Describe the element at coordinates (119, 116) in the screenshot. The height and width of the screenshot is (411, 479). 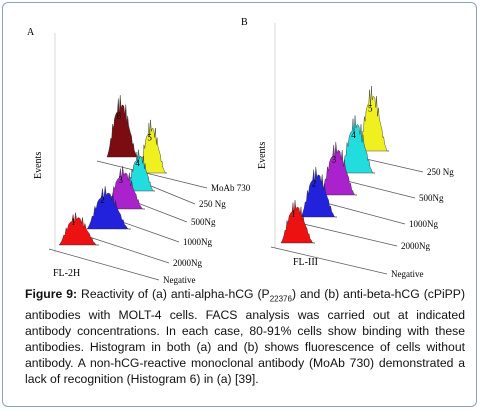
I see `panel-a-histogram-number-6: 6` at that location.